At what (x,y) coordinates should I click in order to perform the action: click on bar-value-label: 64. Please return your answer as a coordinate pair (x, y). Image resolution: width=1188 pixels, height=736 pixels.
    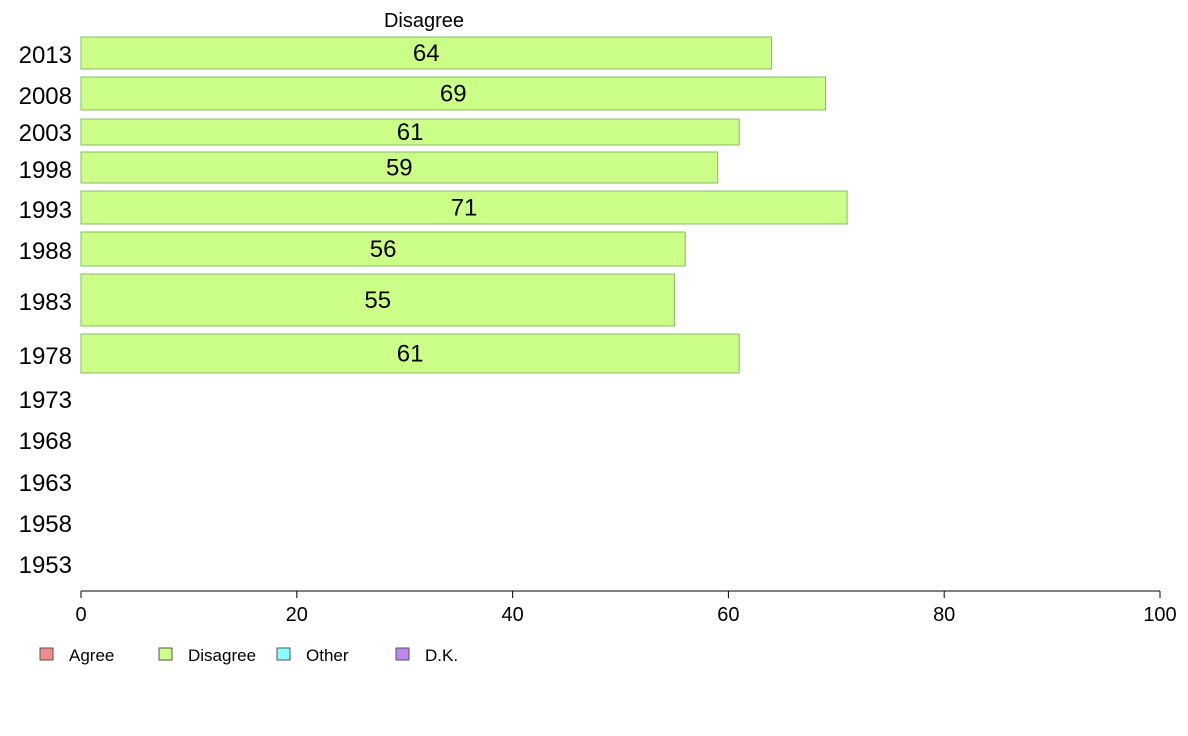
    Looking at the image, I should click on (426, 53).